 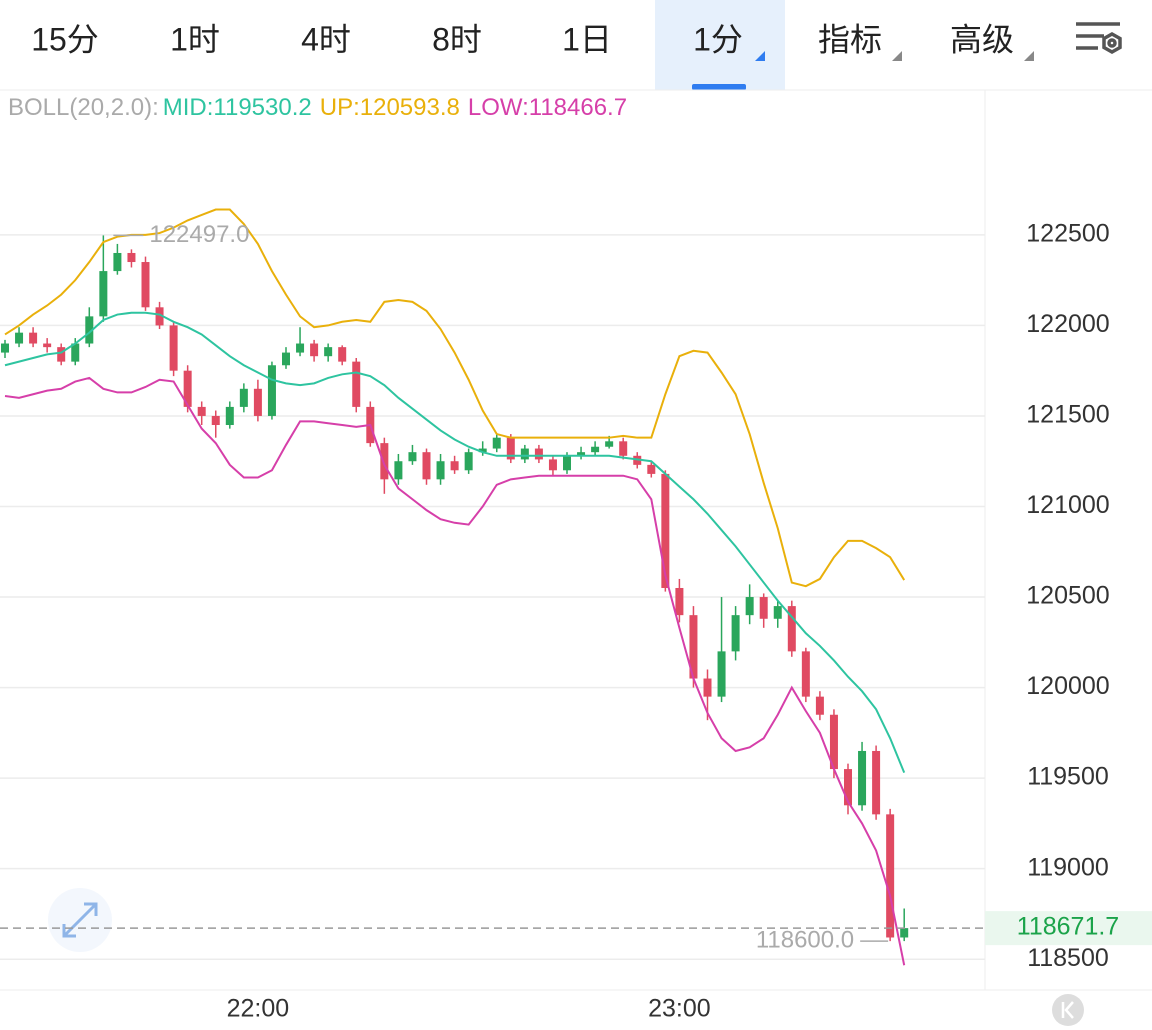 What do you see at coordinates (679, 1009) in the screenshot?
I see `x-tick-label: 23:00` at bounding box center [679, 1009].